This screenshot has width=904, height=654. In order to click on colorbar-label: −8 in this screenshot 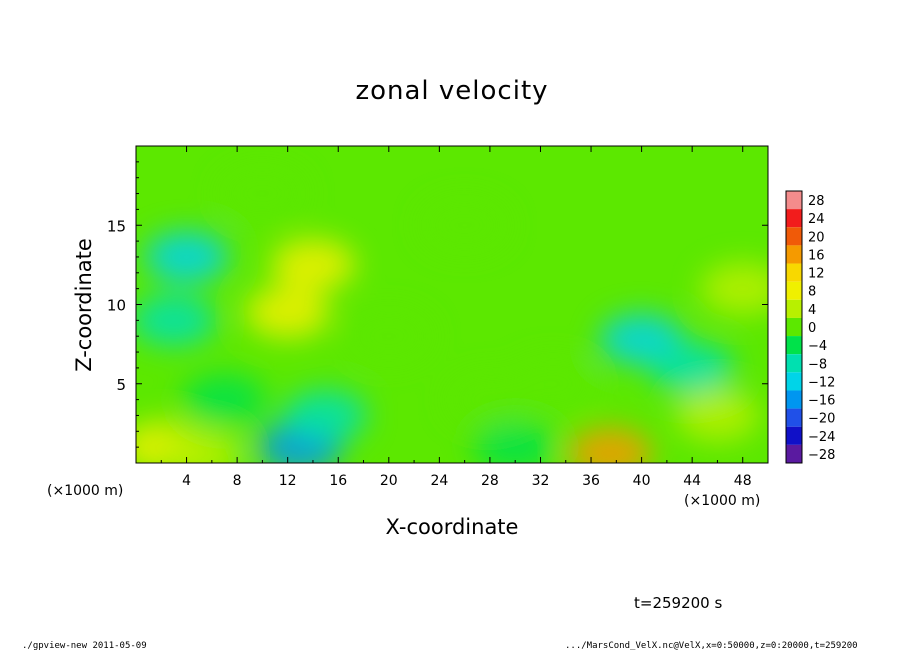, I will do `click(817, 364)`.